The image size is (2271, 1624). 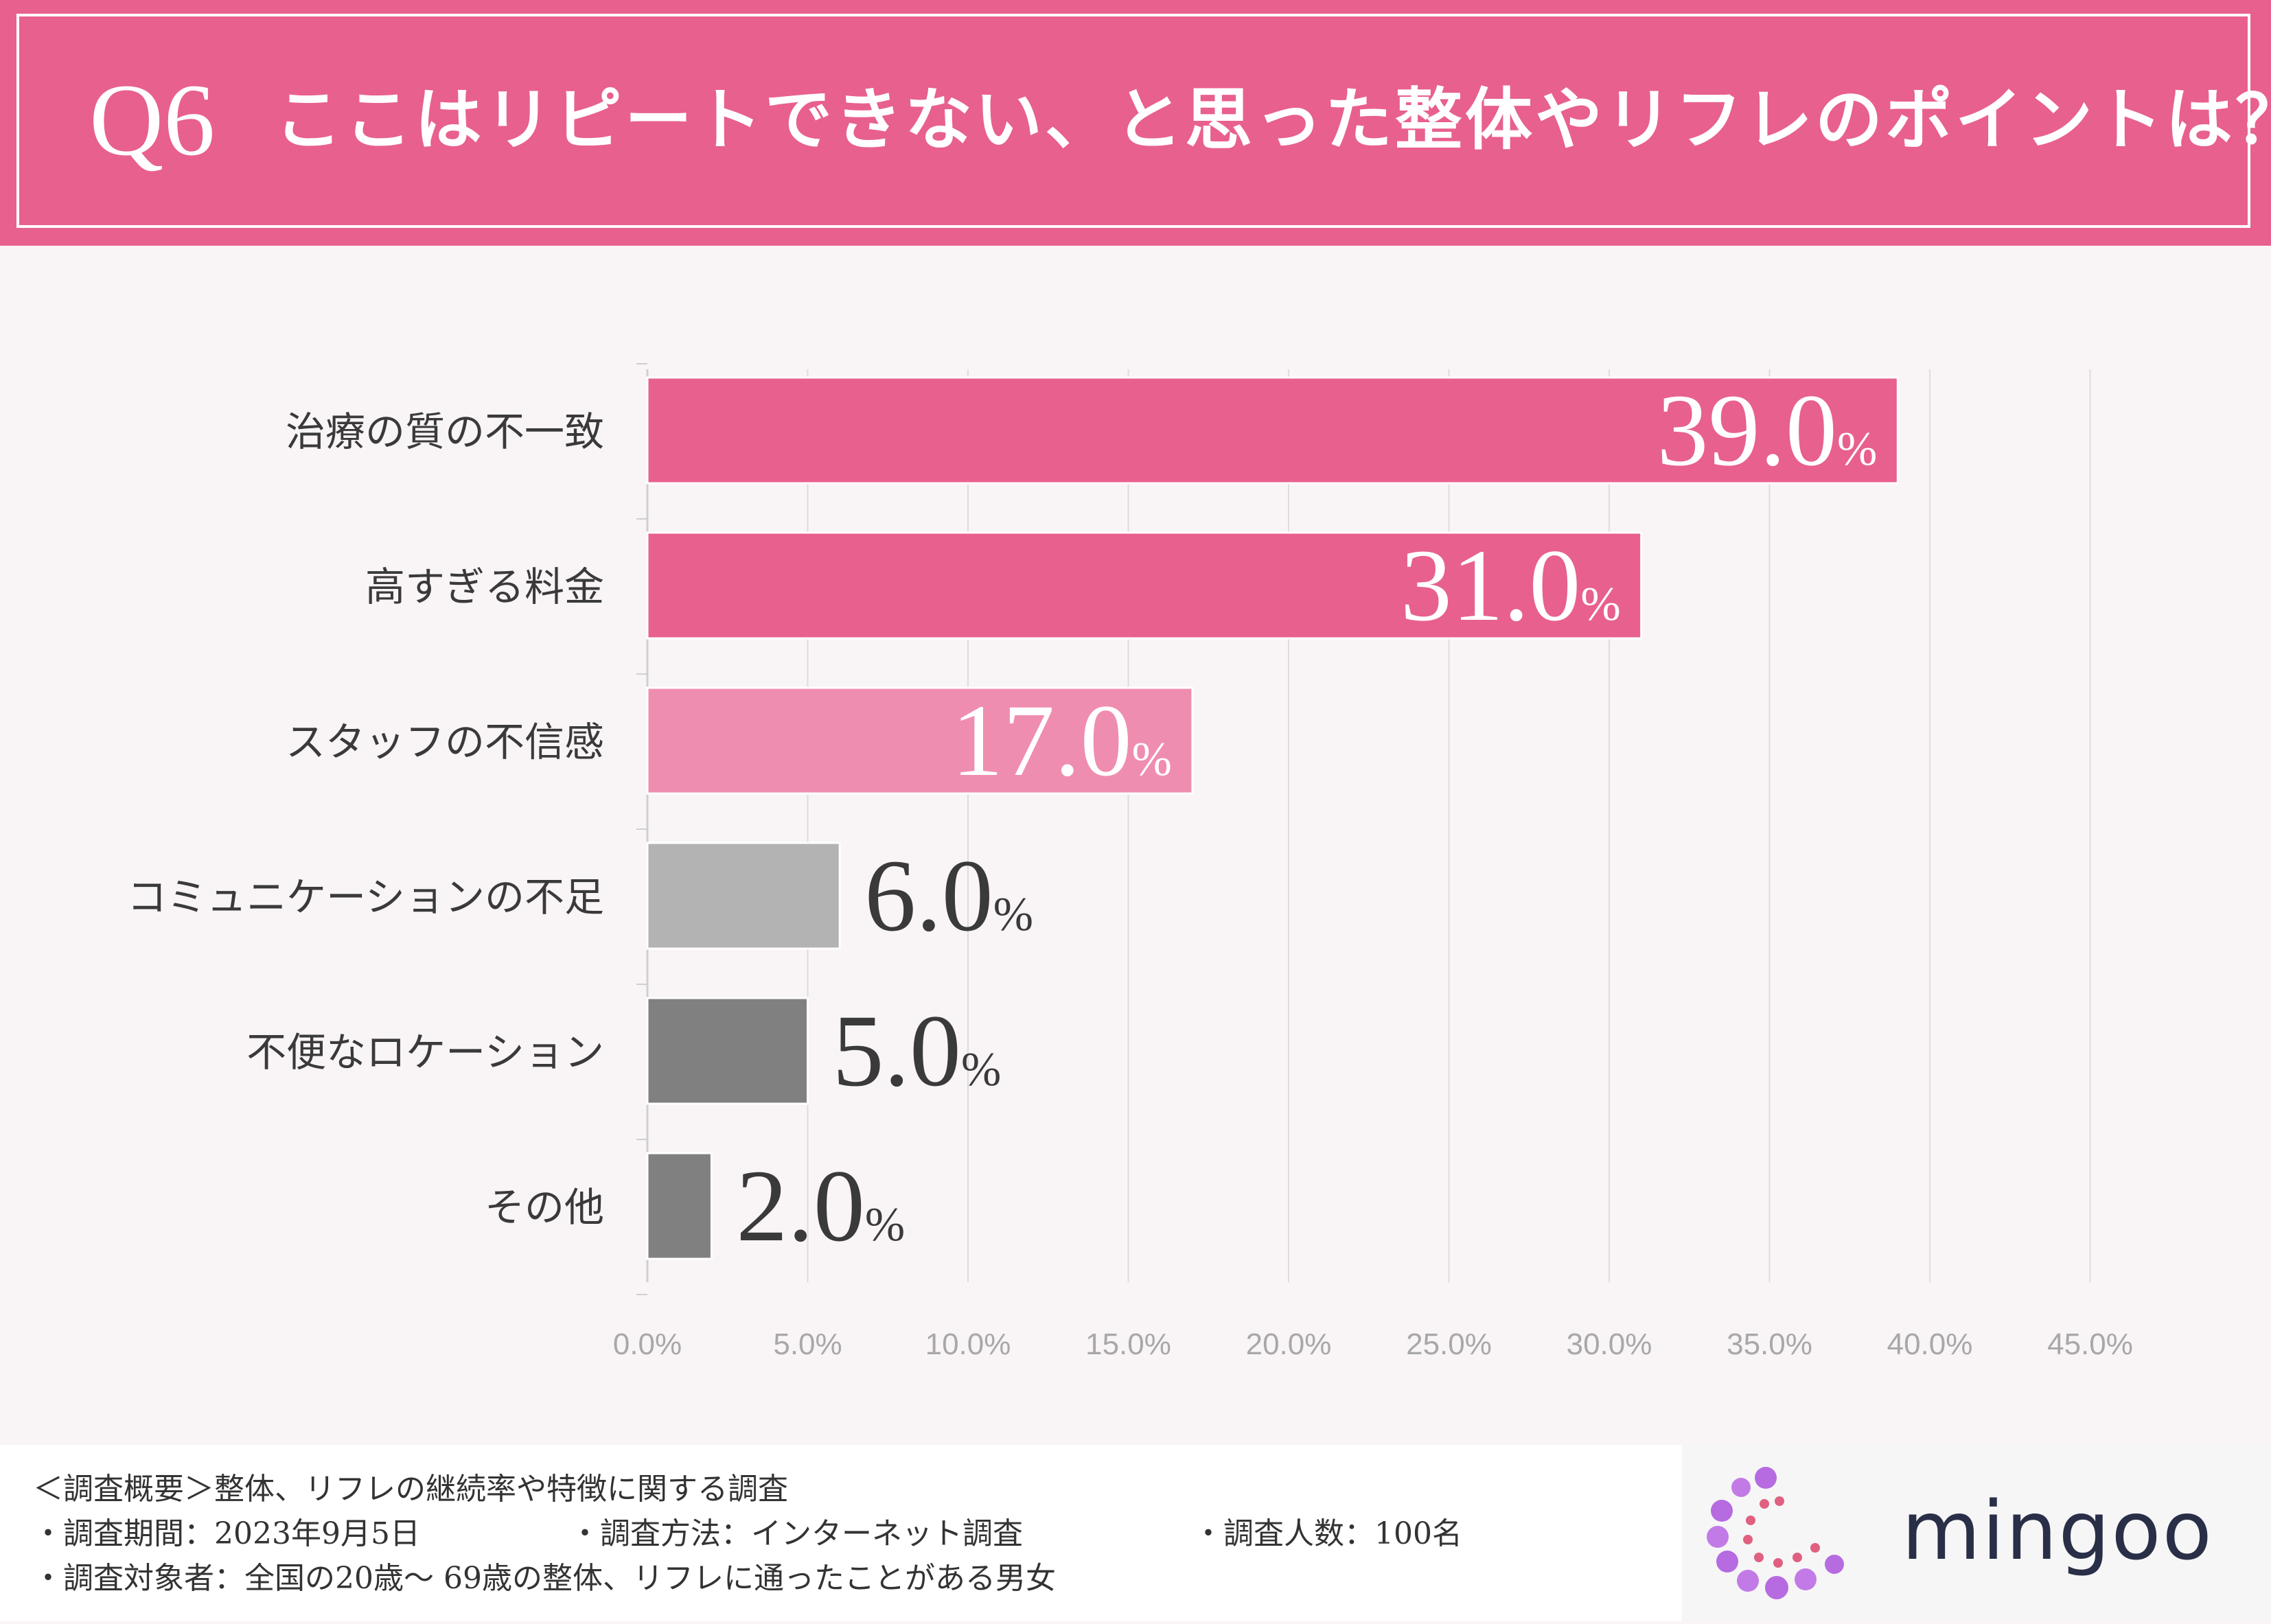 I want to click on survey-method: ・調査方法：インターネット調査, so click(x=796, y=1533).